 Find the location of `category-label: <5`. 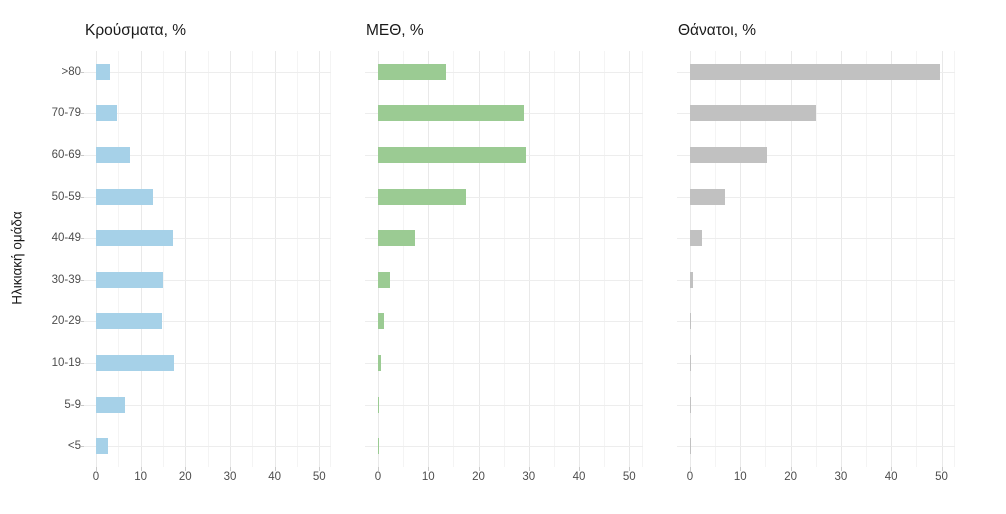

category-label: <5 is located at coordinates (74, 446).